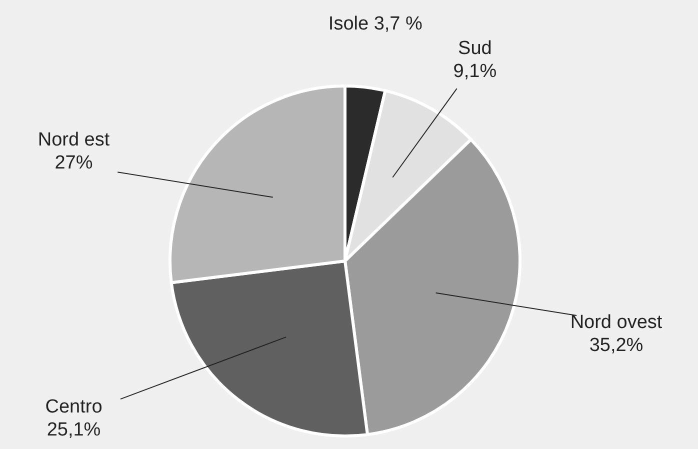 Image resolution: width=698 pixels, height=449 pixels. I want to click on data-label: 27%, so click(73, 163).